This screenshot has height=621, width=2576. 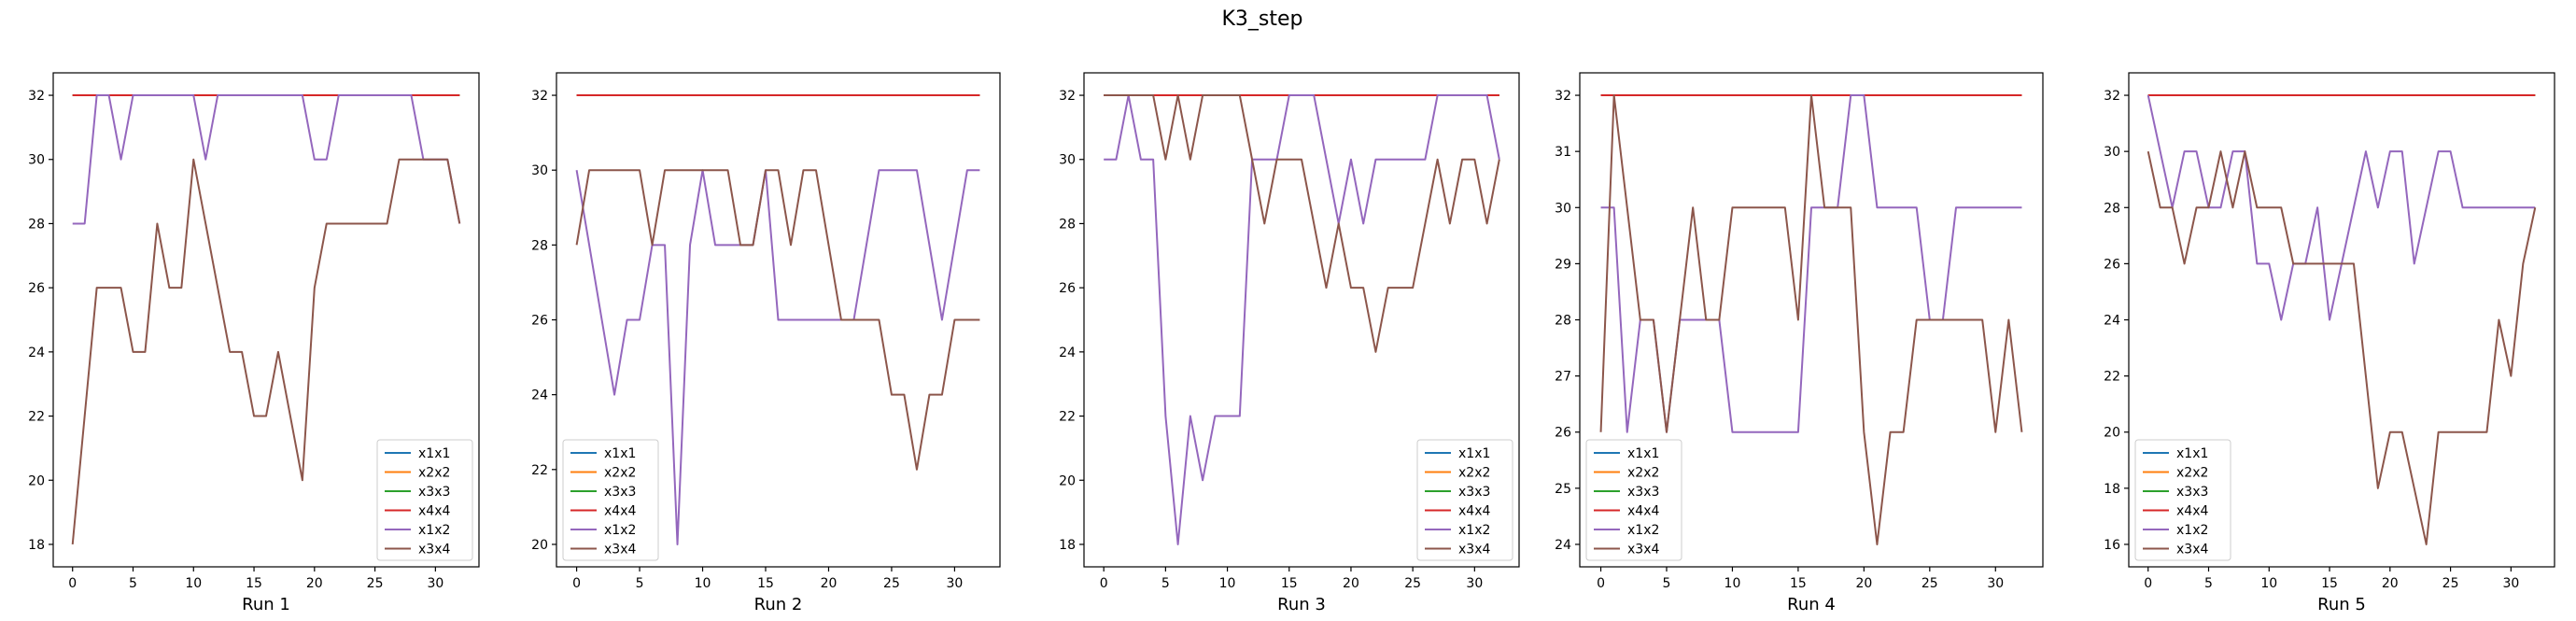 What do you see at coordinates (1563, 378) in the screenshot?
I see `y-tick-label: 27` at bounding box center [1563, 378].